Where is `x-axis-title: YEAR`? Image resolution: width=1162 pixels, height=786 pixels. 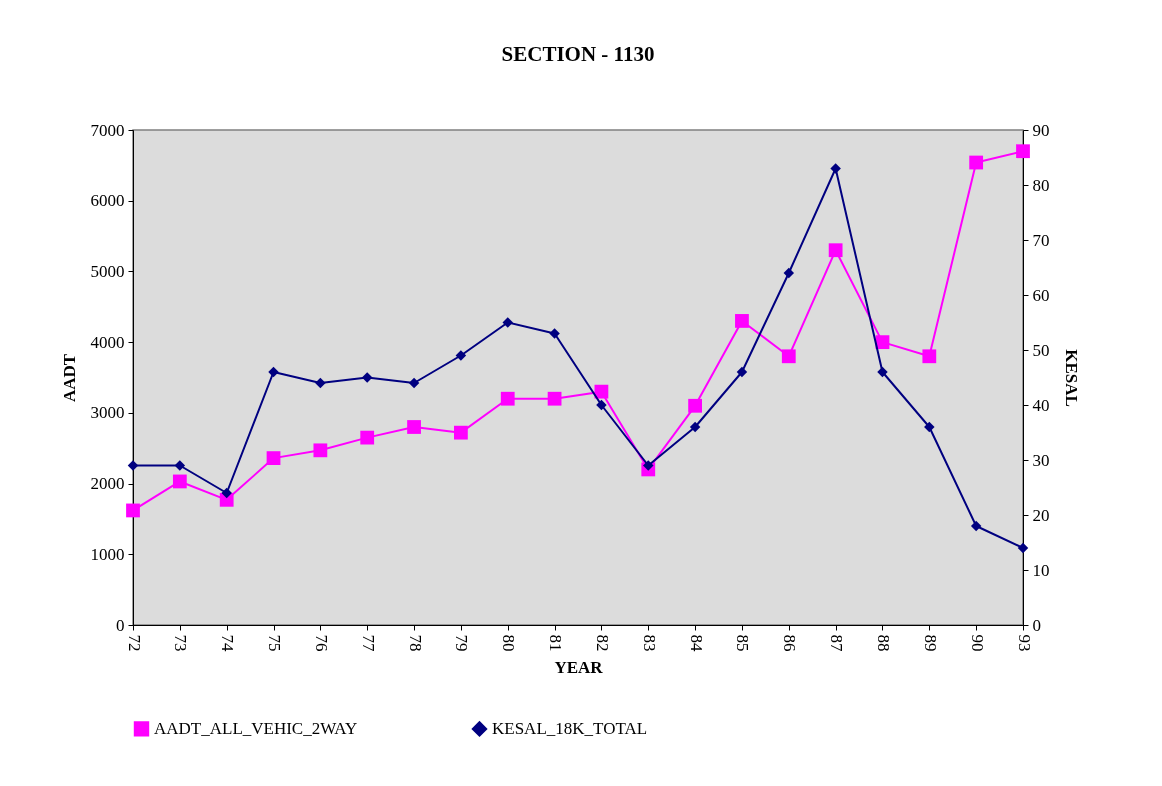
x-axis-title: YEAR is located at coordinates (579, 667).